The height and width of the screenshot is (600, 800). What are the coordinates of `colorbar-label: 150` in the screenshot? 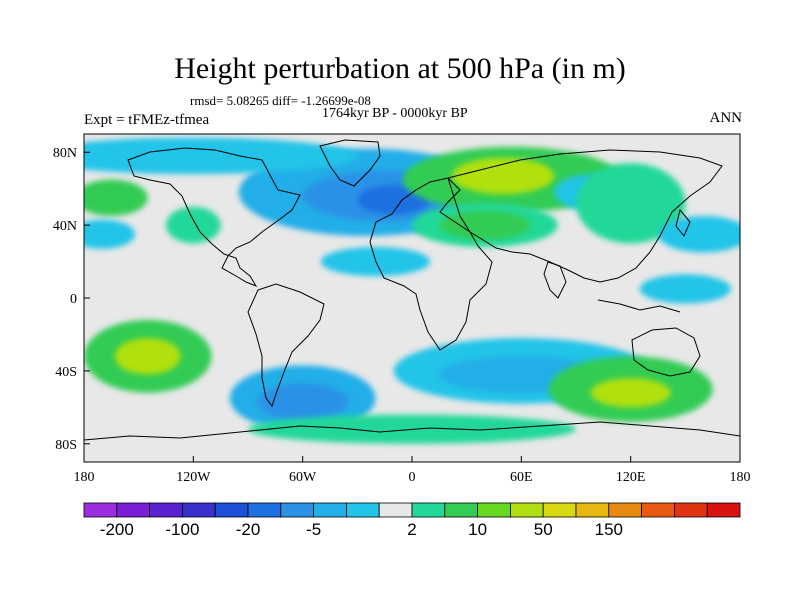 It's located at (609, 529).